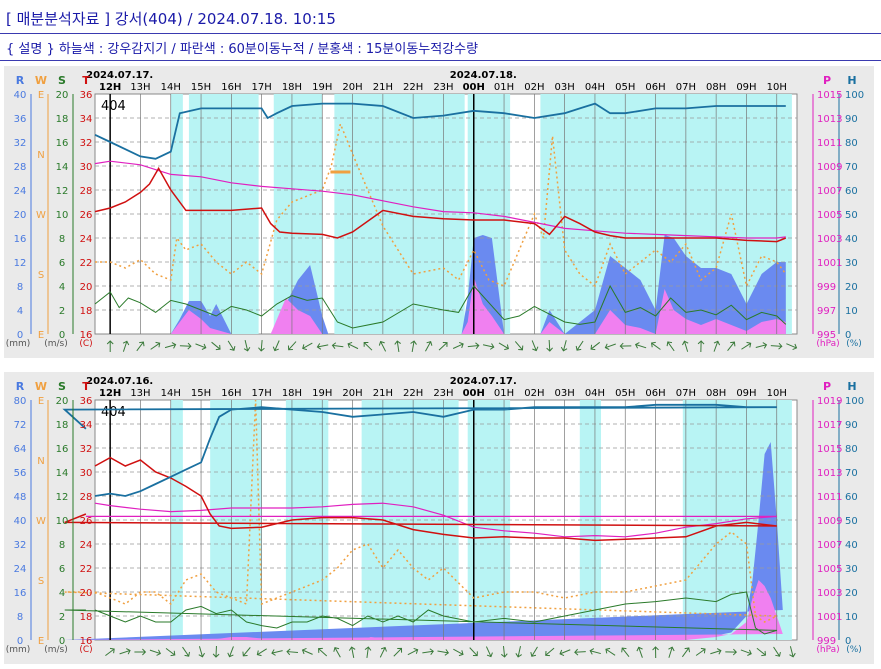 The width and height of the screenshot is (881, 669). What do you see at coordinates (851, 521) in the screenshot?
I see `tick-label-H: 50` at bounding box center [851, 521].